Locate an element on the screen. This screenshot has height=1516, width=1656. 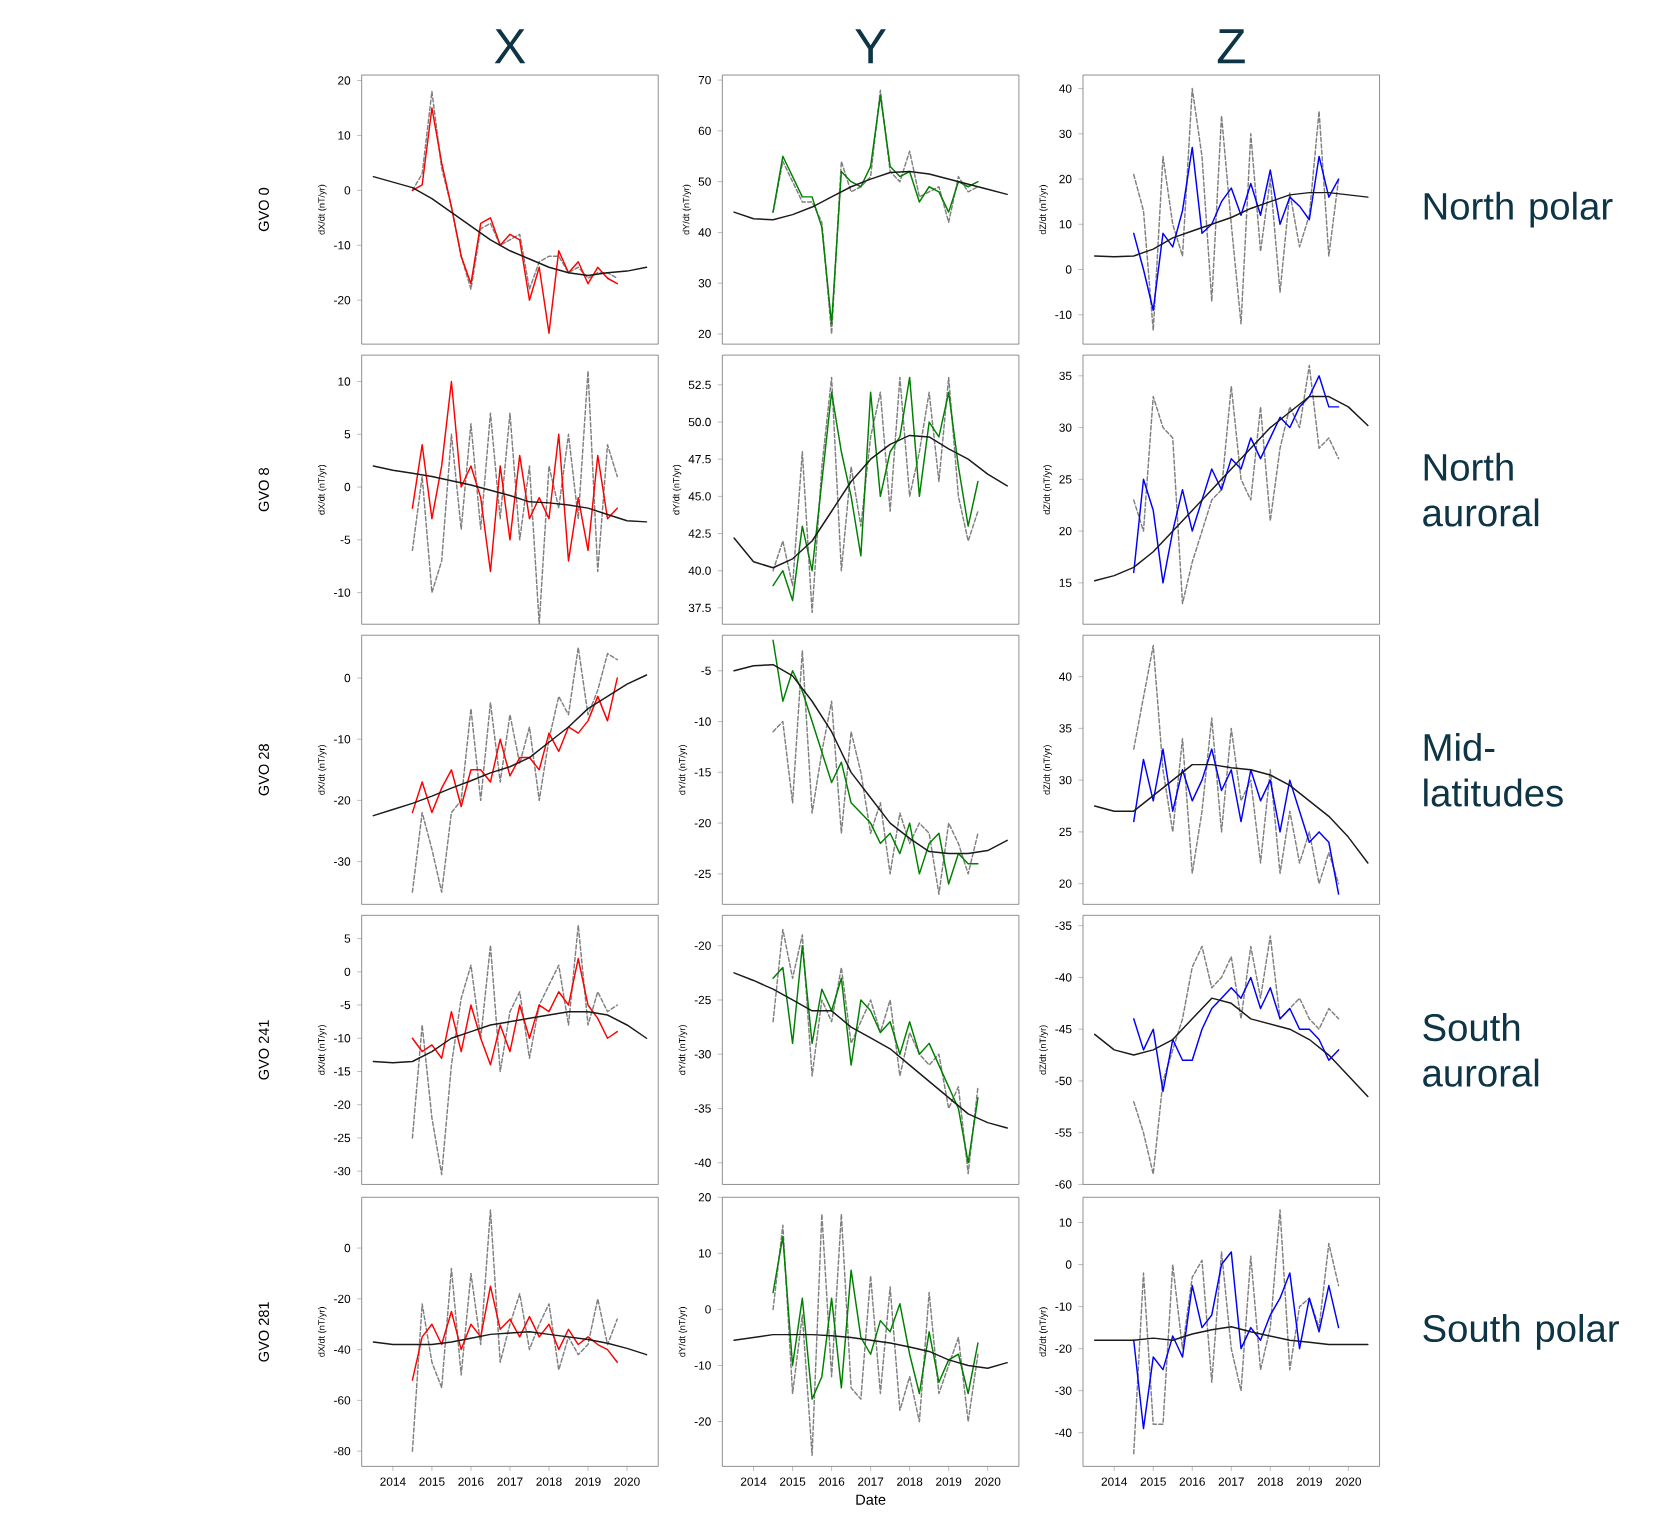
chart-title: Y is located at coordinates (870, 46).